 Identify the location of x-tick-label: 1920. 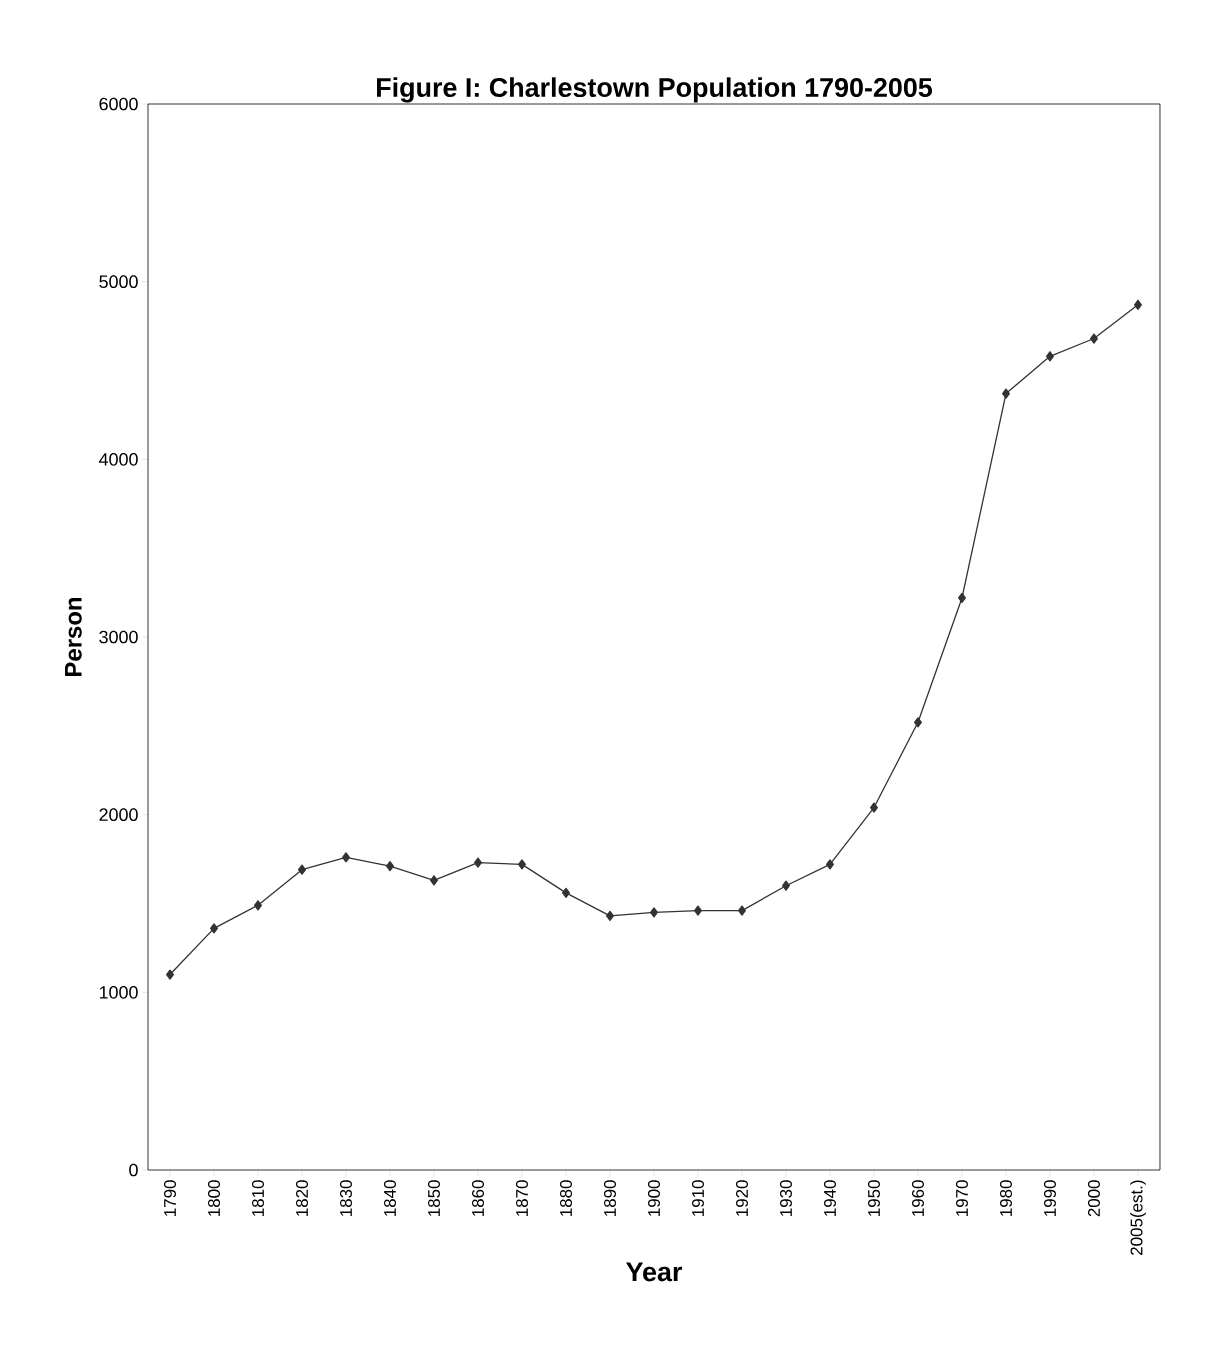
(741, 1198).